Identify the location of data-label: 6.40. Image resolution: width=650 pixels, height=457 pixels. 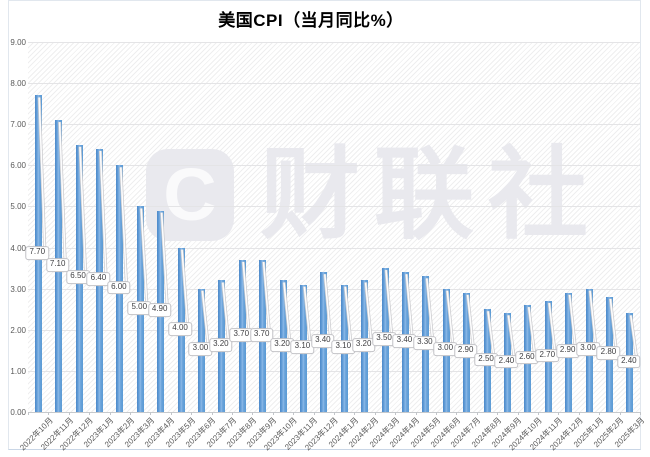
(98, 279).